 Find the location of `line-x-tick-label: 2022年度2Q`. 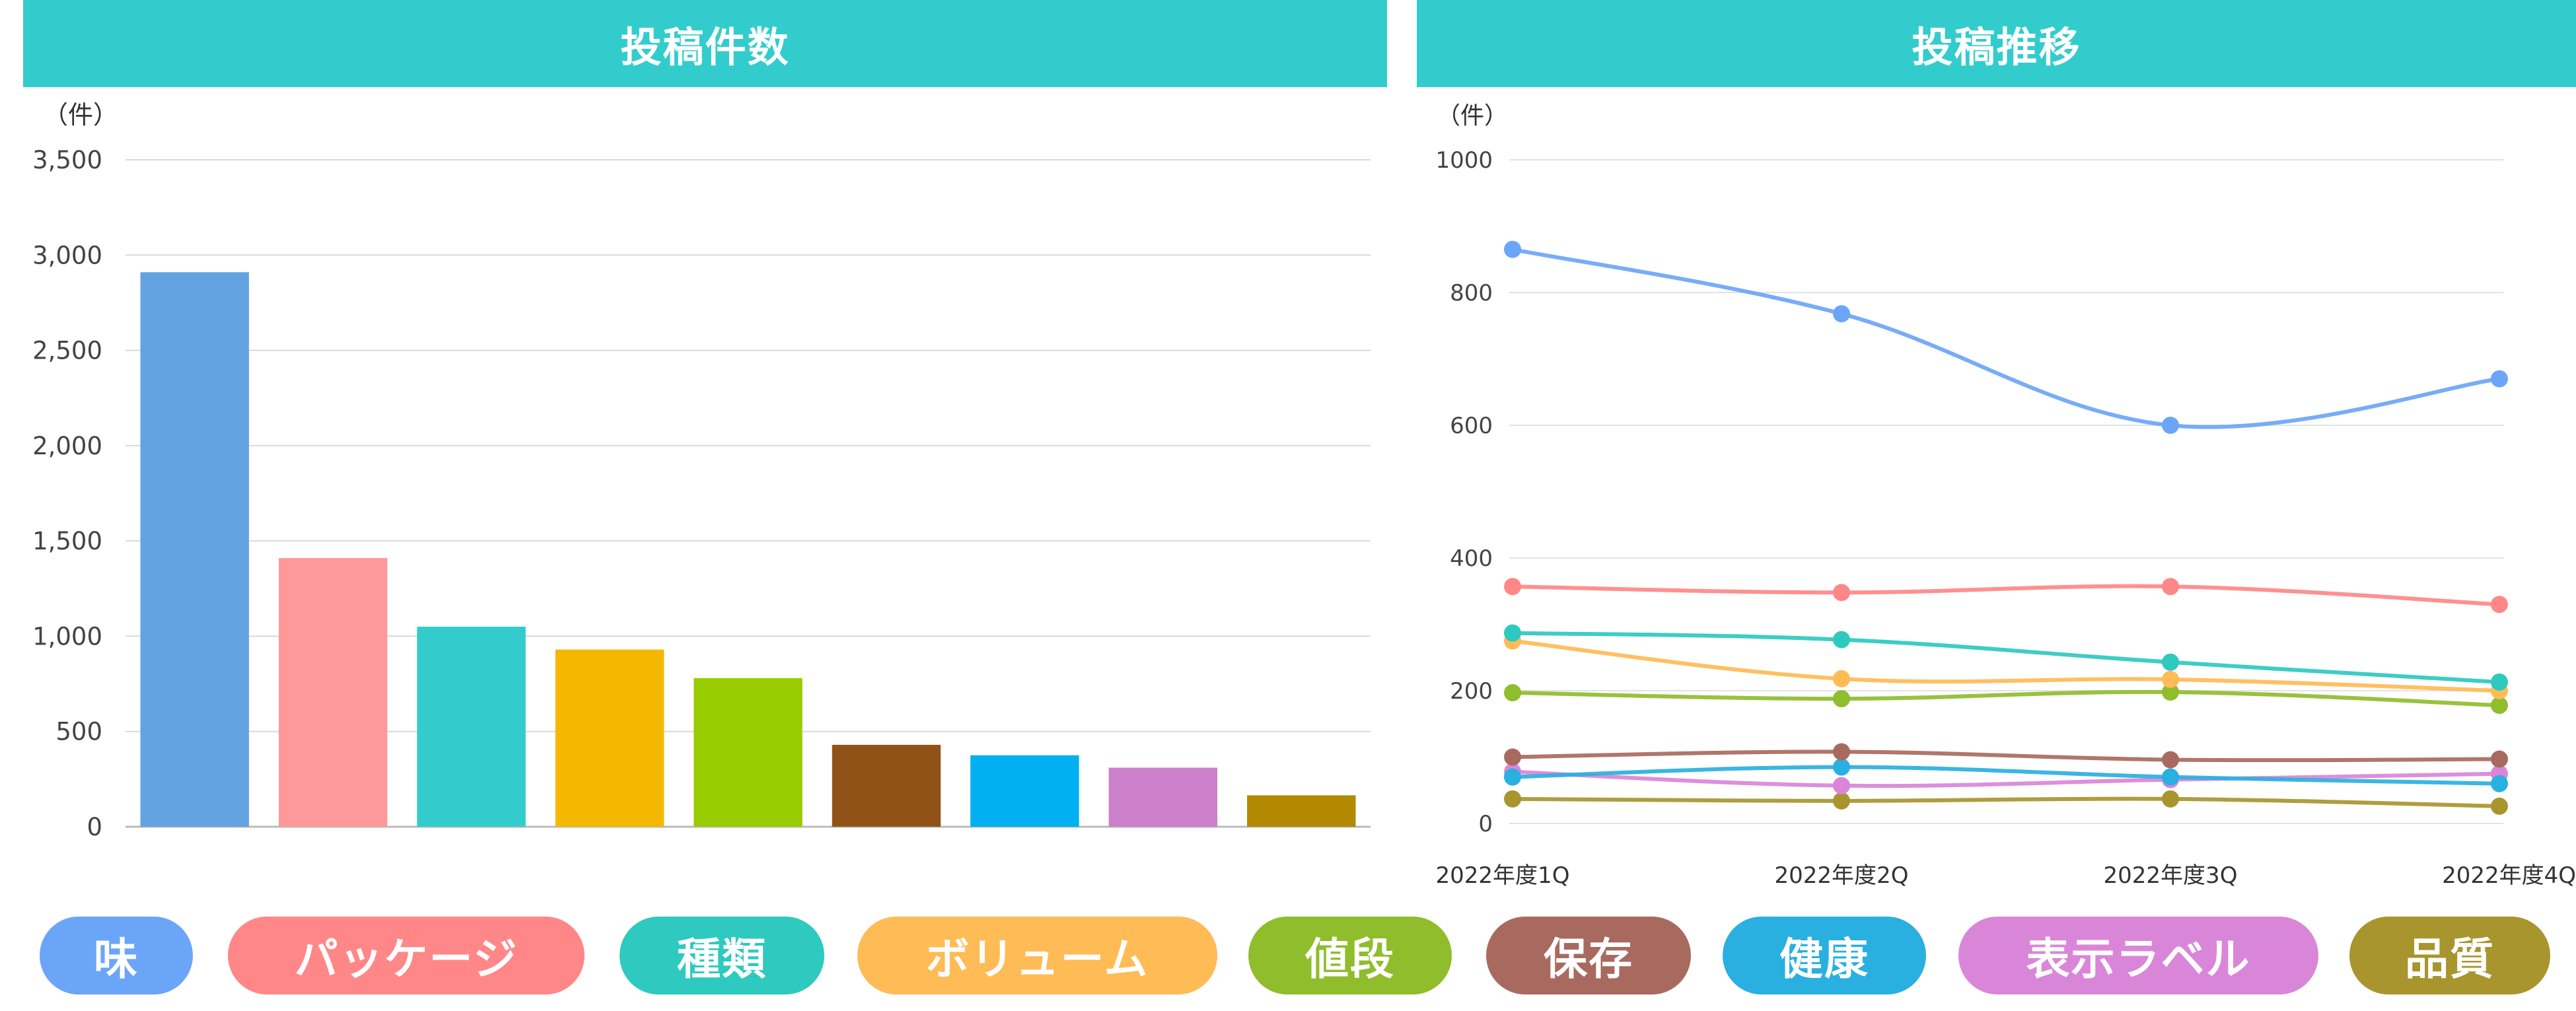

line-x-tick-label: 2022年度2Q is located at coordinates (1842, 875).